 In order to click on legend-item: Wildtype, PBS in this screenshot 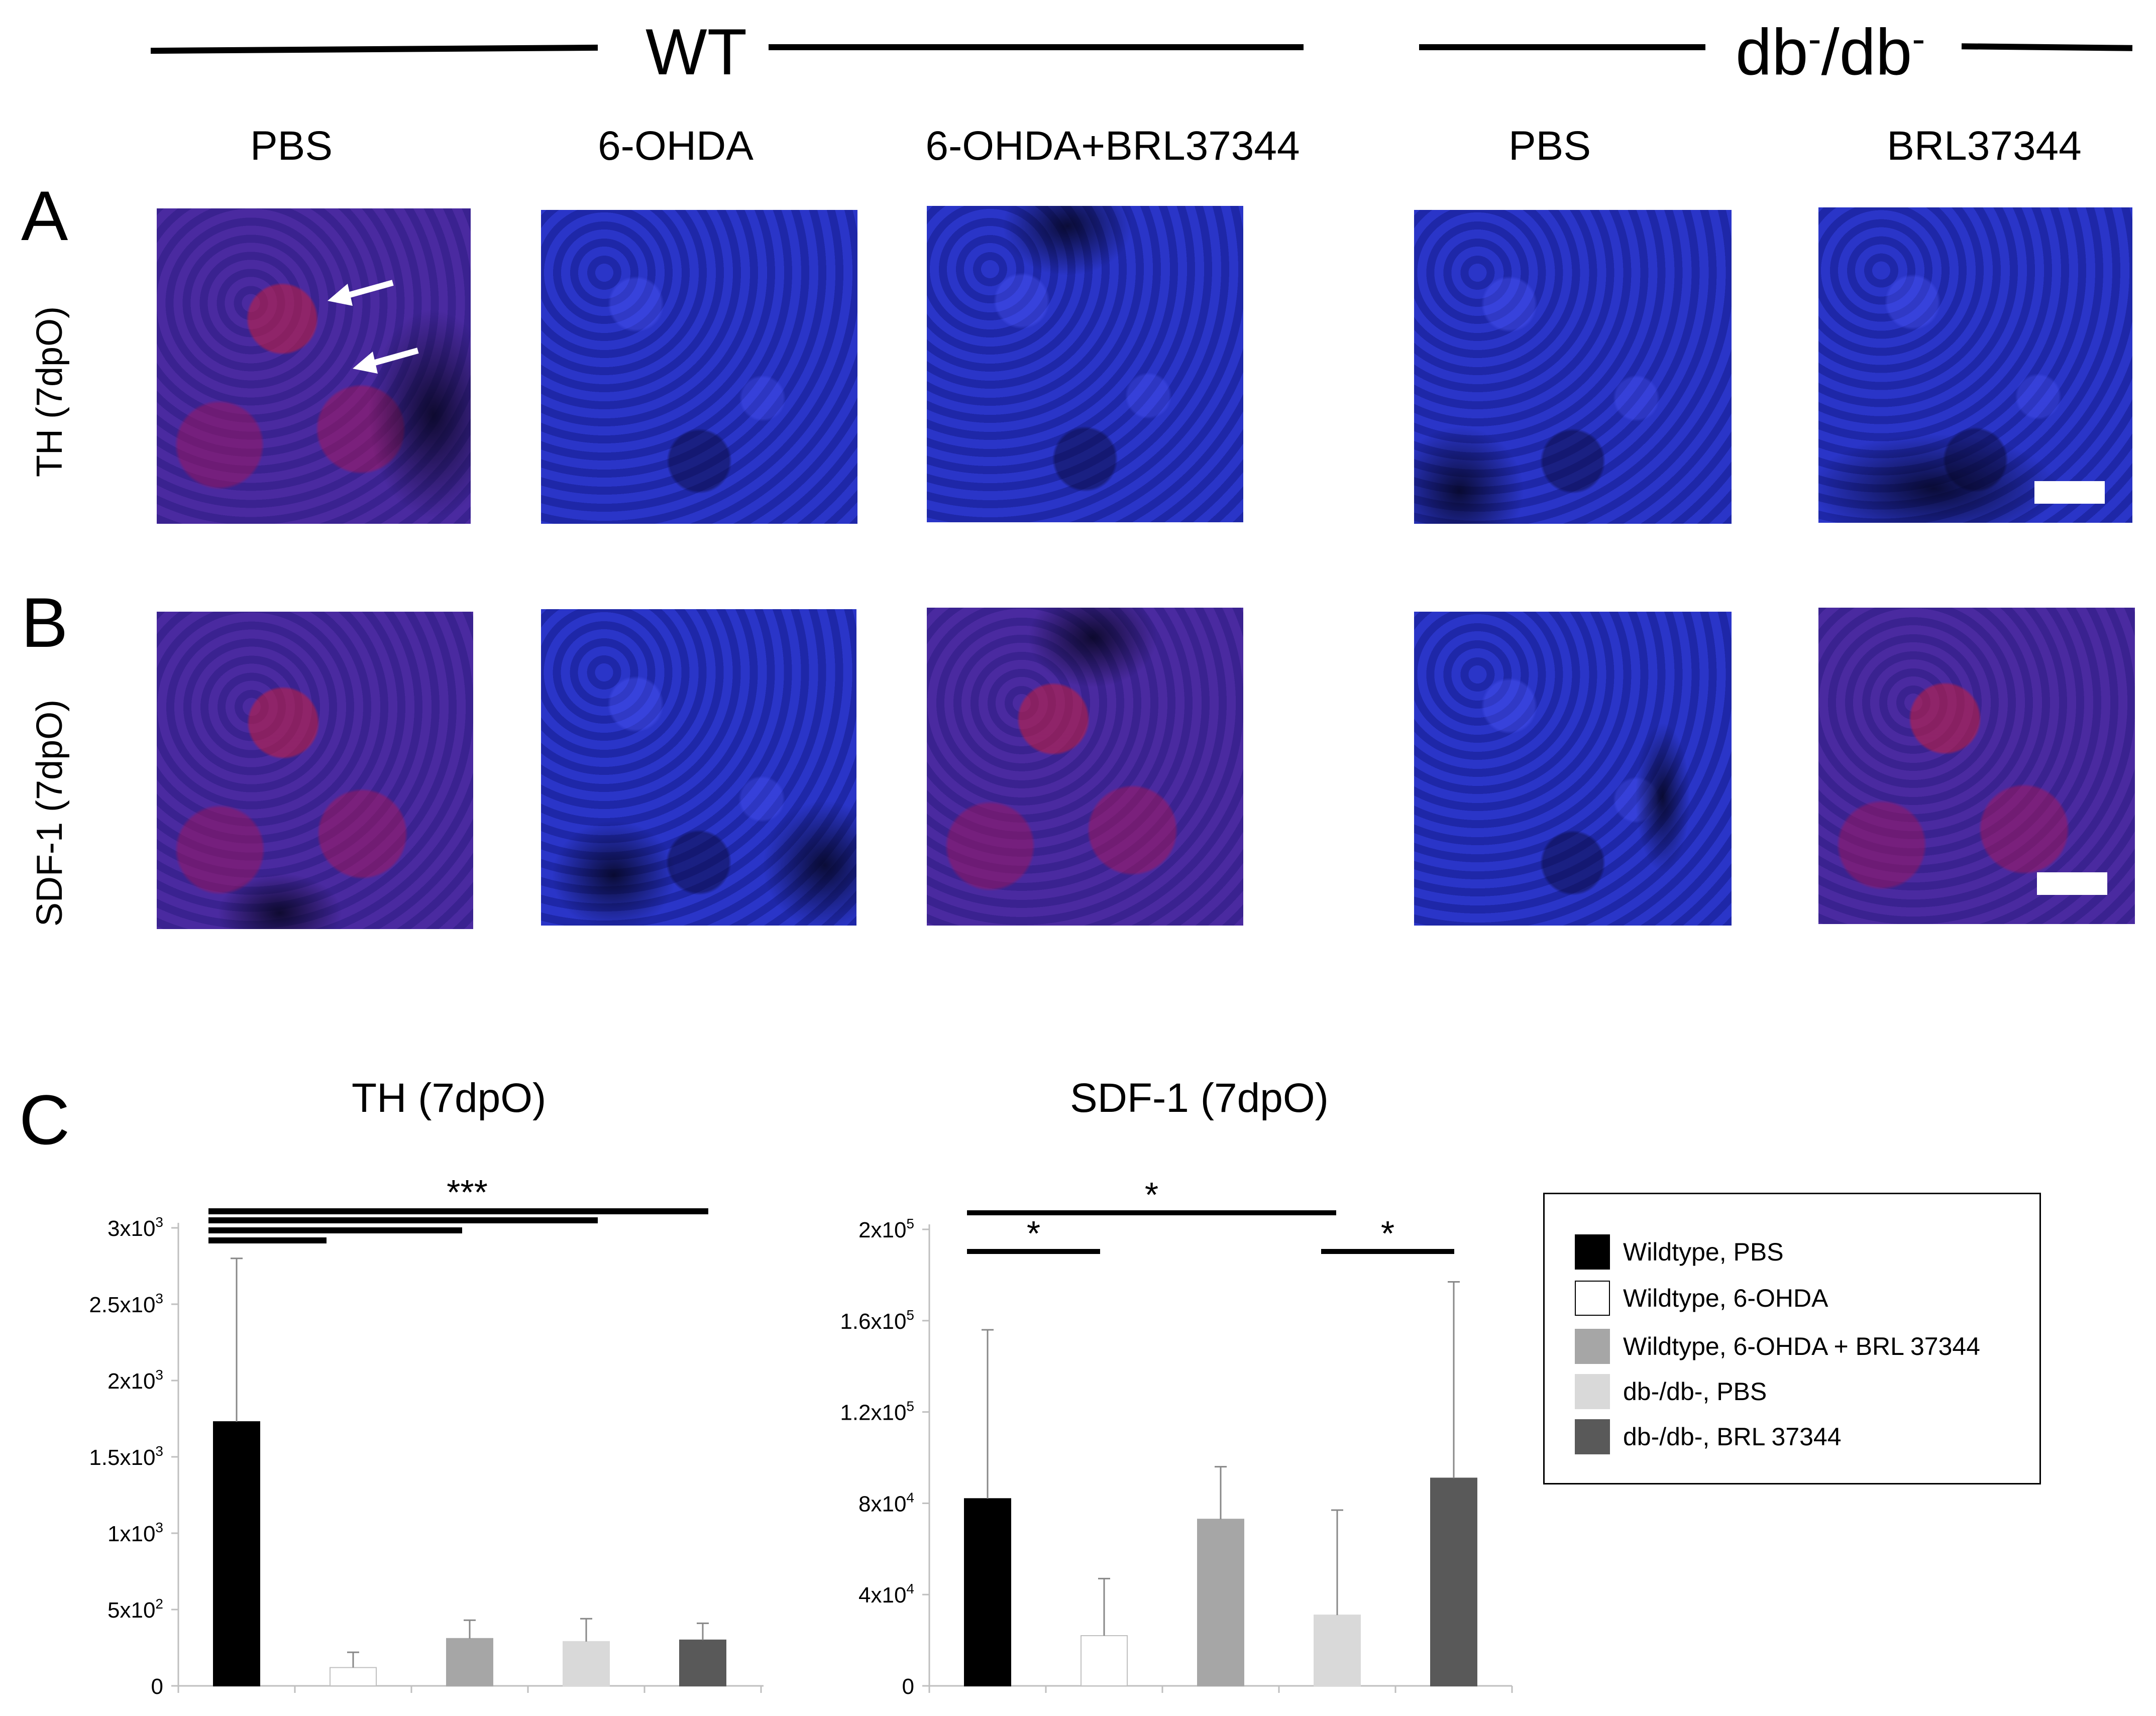, I will do `click(1679, 1252)`.